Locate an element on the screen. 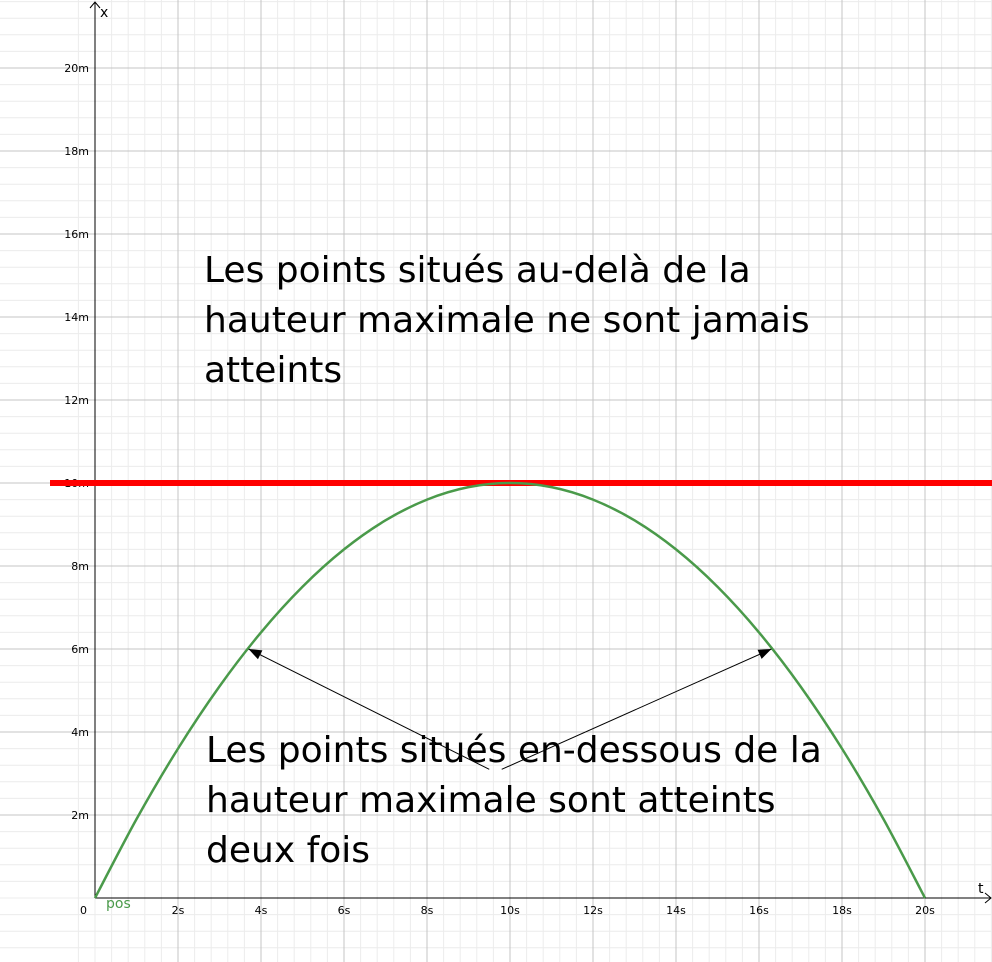  x-tick-label: 16s is located at coordinates (759, 910).